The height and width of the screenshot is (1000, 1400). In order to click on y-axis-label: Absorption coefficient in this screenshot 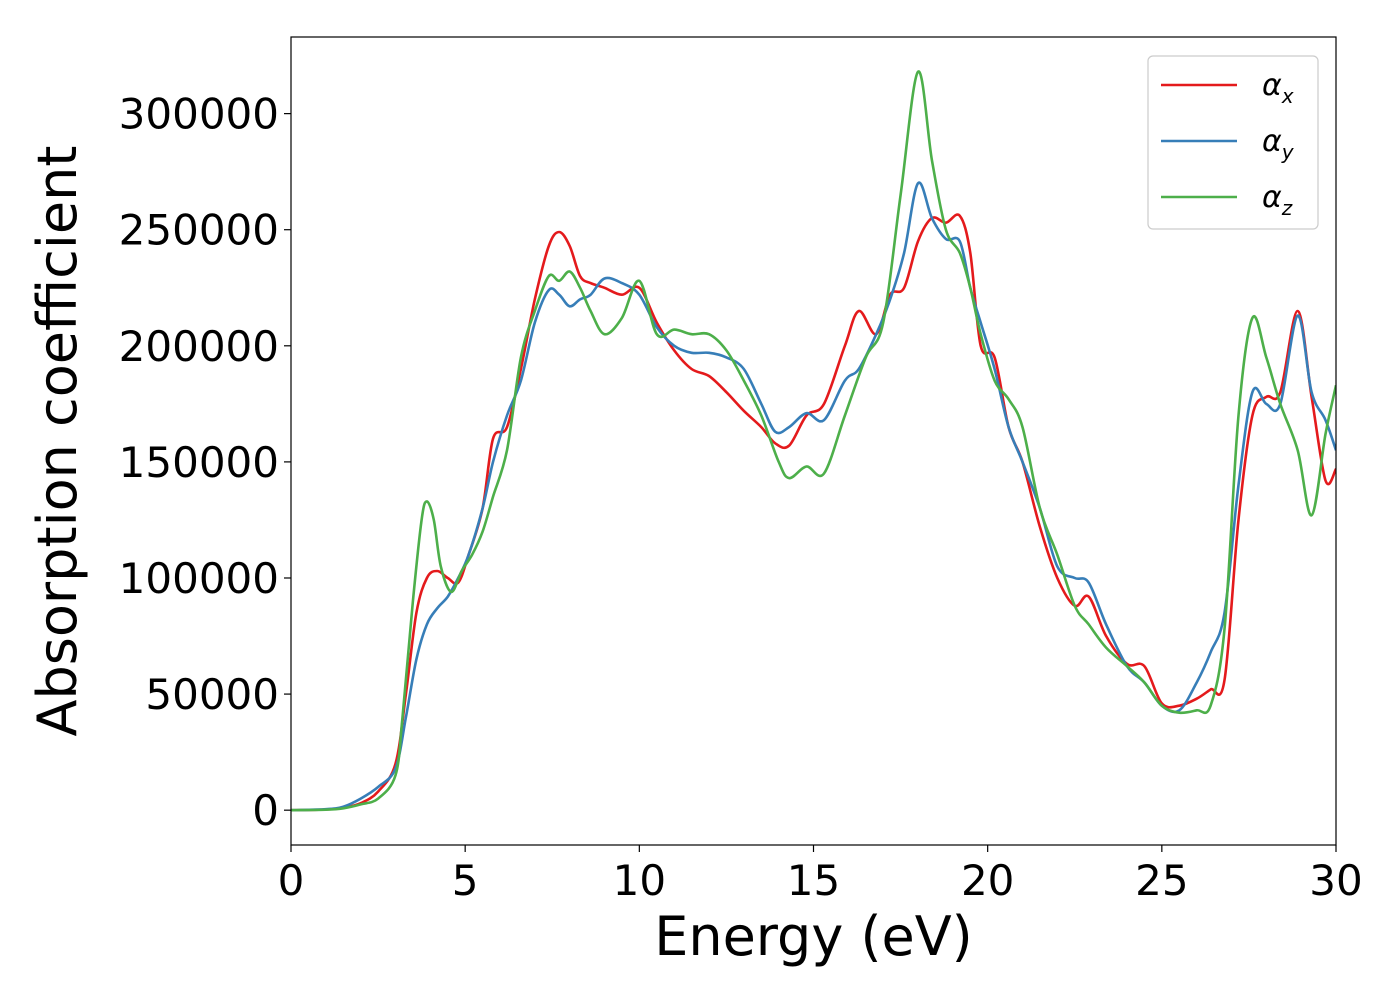, I will do `click(57, 441)`.